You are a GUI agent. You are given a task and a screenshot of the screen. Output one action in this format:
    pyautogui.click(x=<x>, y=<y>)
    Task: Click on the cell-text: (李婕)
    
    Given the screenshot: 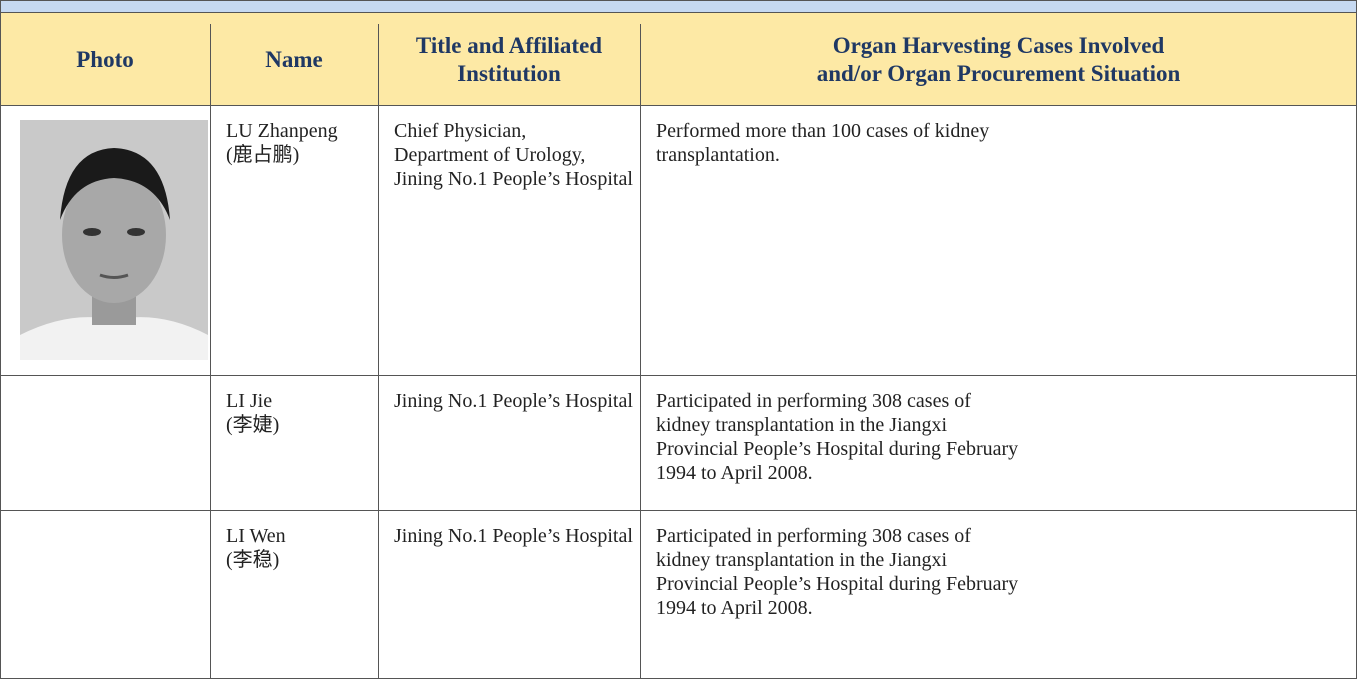 What is the action you would take?
    pyautogui.click(x=253, y=425)
    